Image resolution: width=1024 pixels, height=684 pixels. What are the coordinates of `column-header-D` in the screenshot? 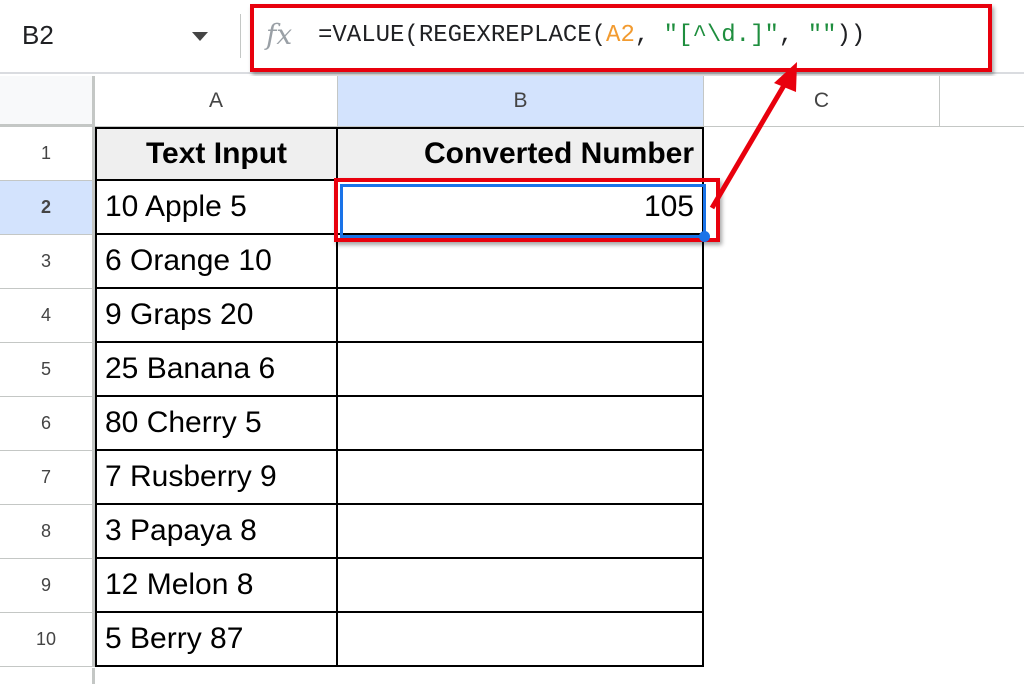 It's located at (982, 101).